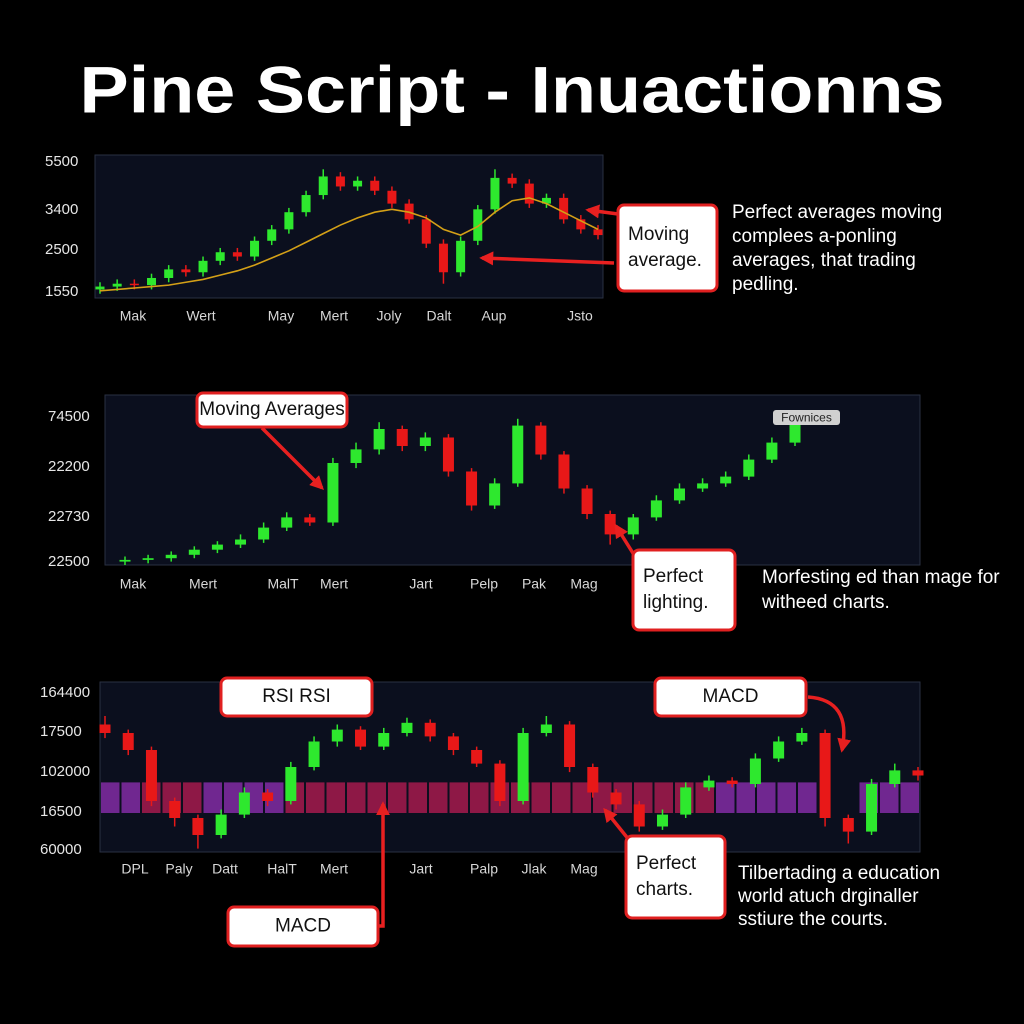 This screenshot has width=1024, height=1024. I want to click on y-axis-label: 60000, so click(61, 849).